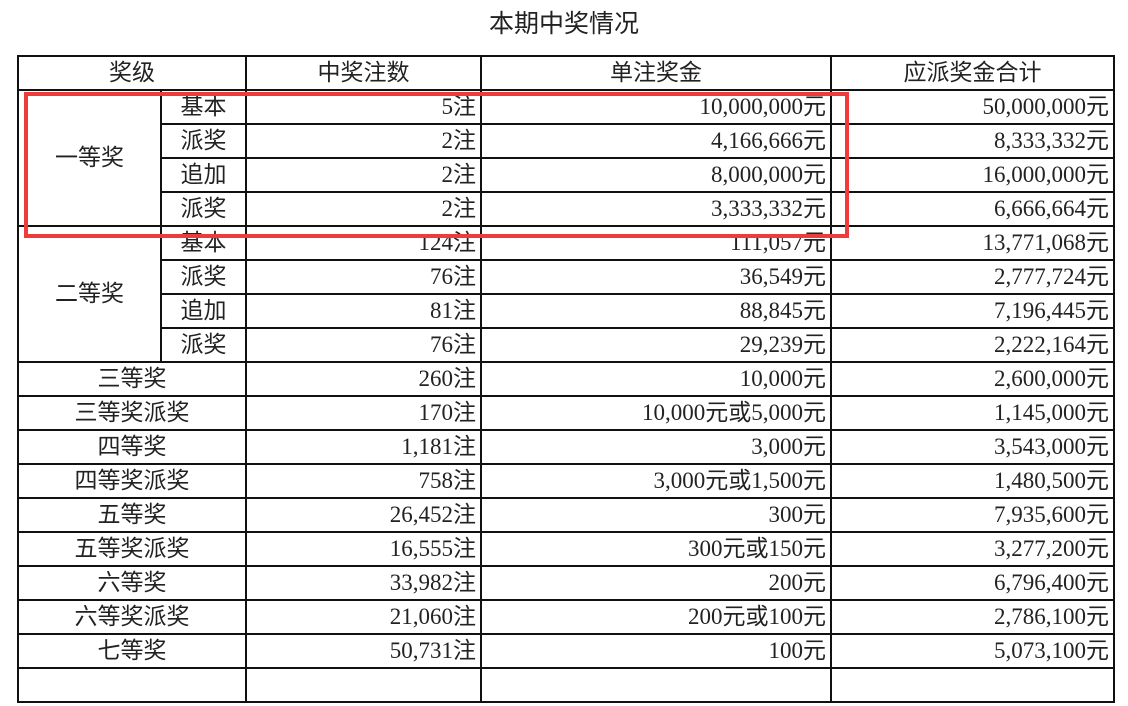  I want to click on prize-level: 六等奖派奖, so click(132, 617).